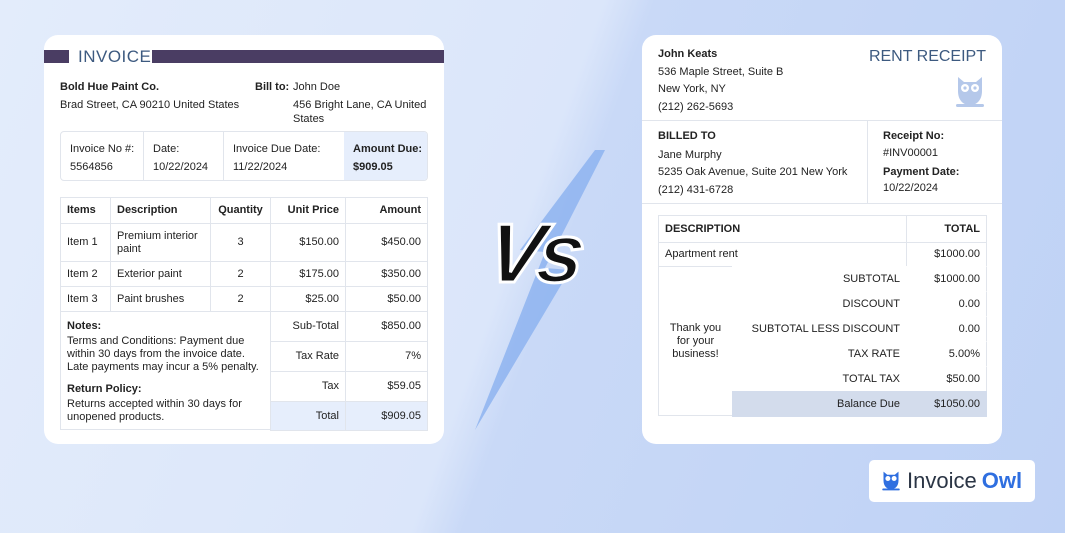  Describe the element at coordinates (102, 156) in the screenshot. I see `meta-invoice-no: Invoice No #: 5564856` at that location.